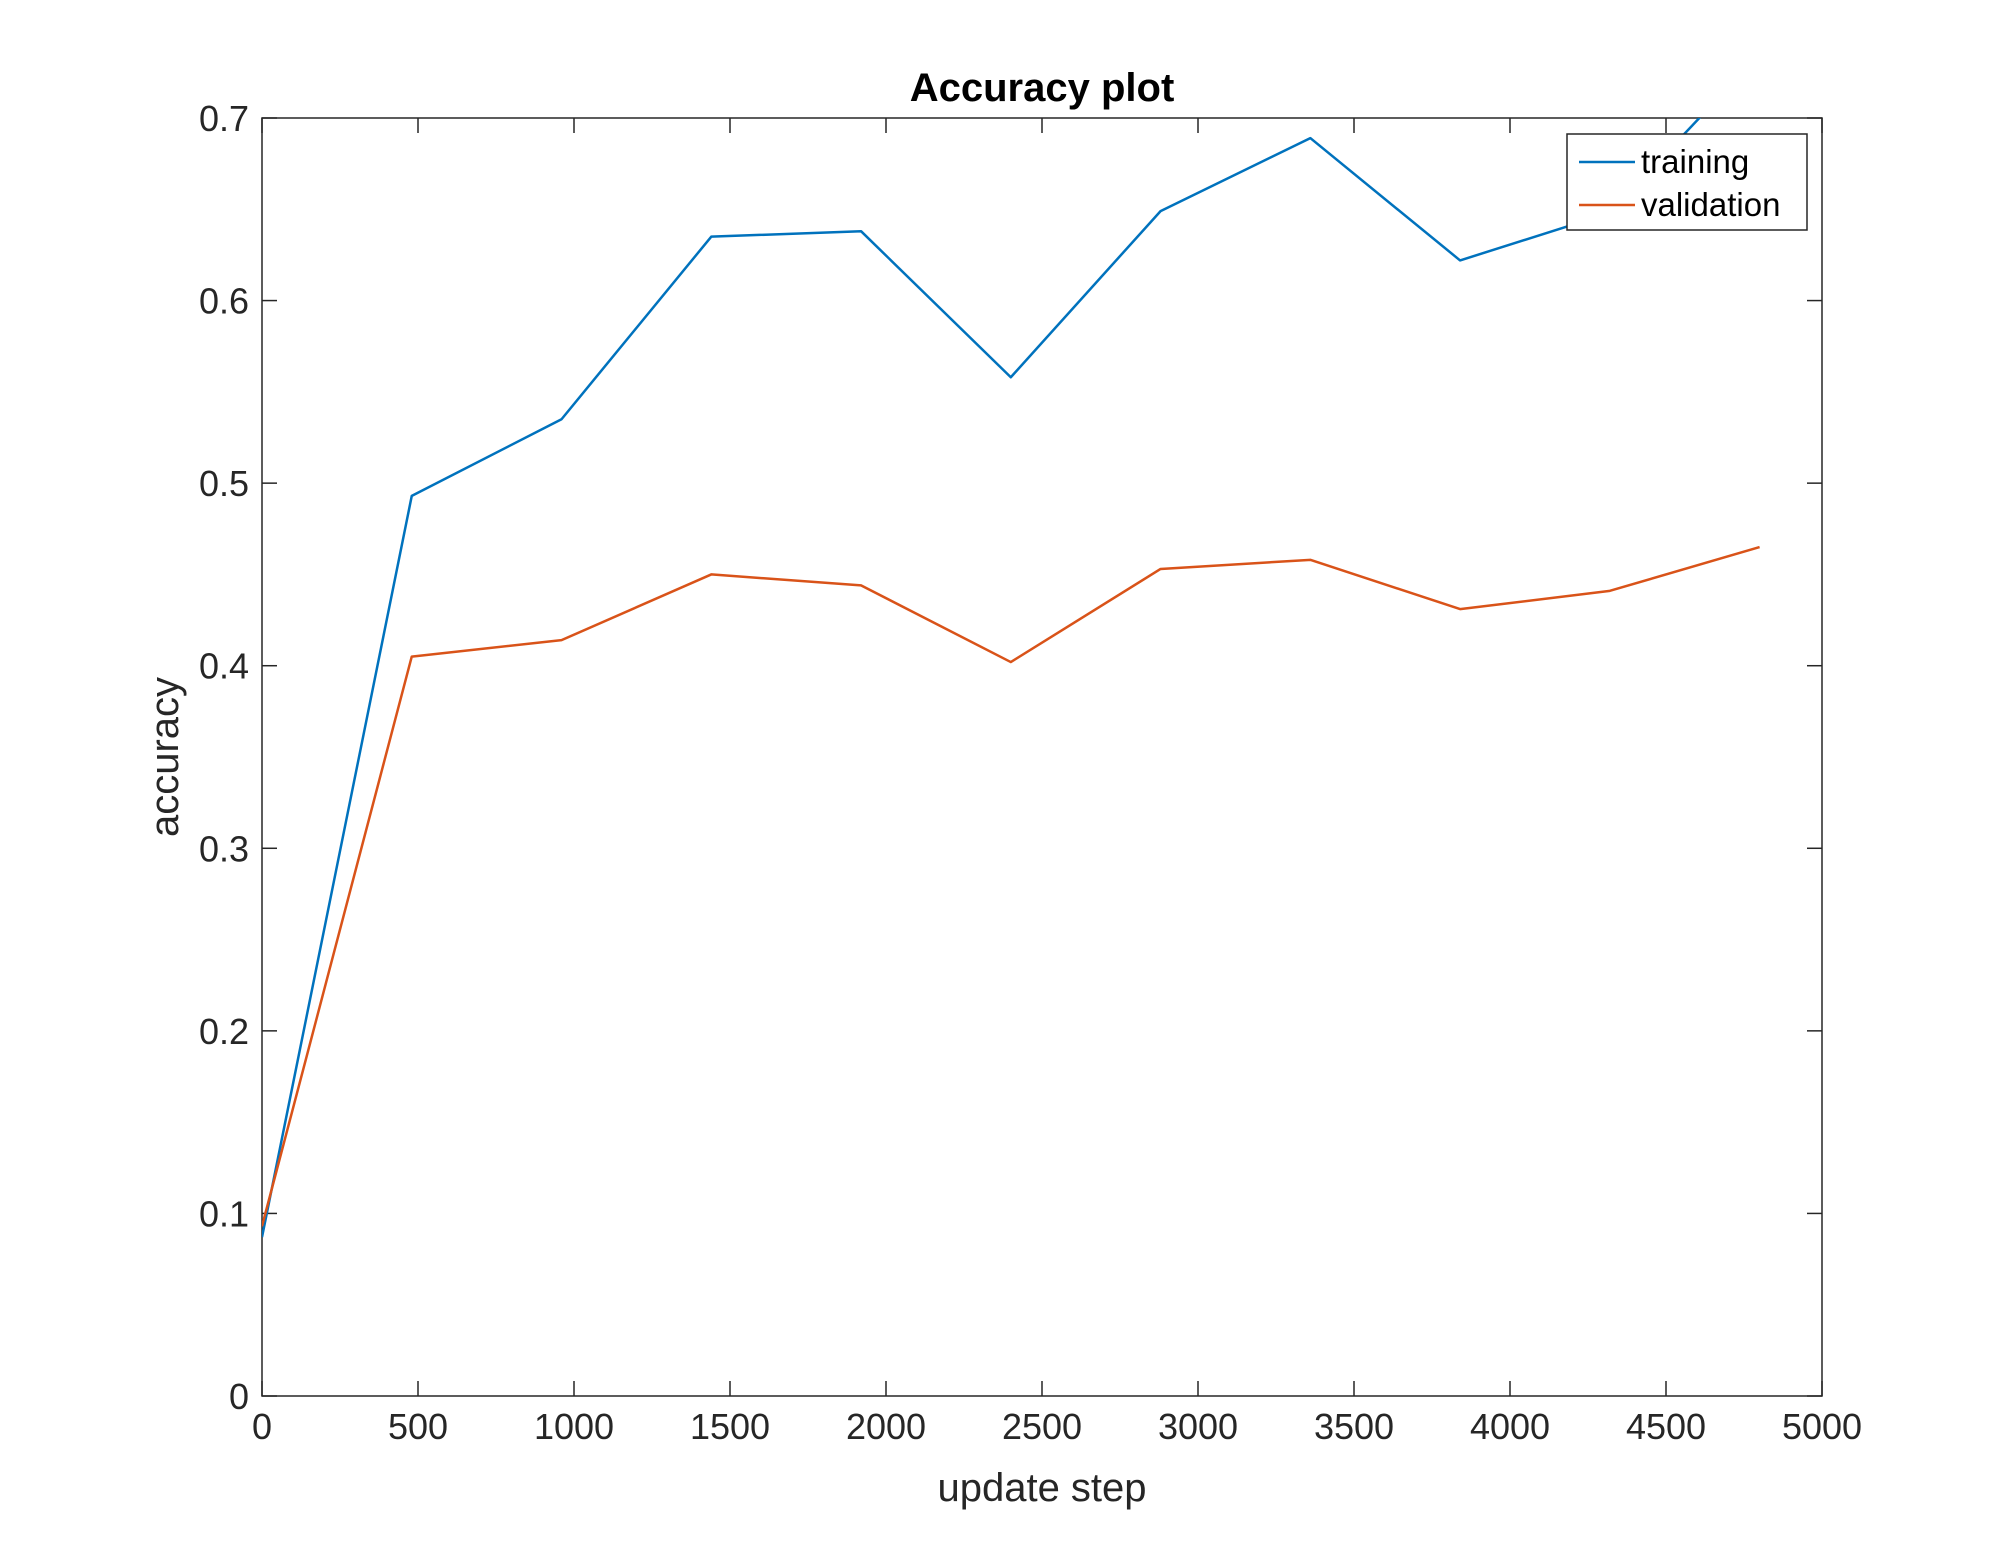  I want to click on y-tick-label: 0.2, so click(224, 1031).